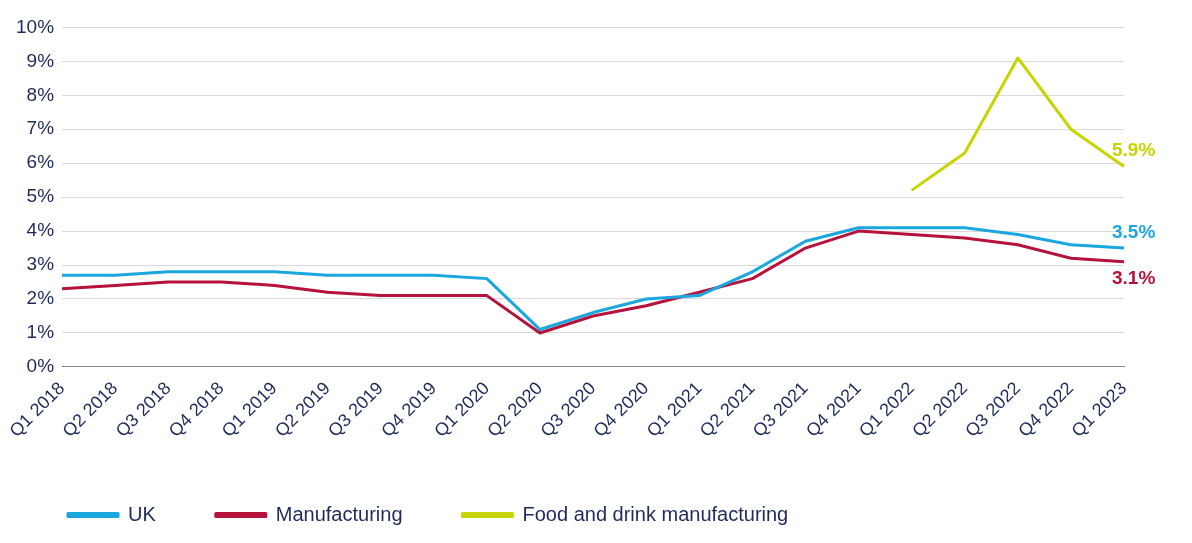 The height and width of the screenshot is (543, 1192). Describe the element at coordinates (40, 162) in the screenshot. I see `y-tick-label: 6%` at that location.